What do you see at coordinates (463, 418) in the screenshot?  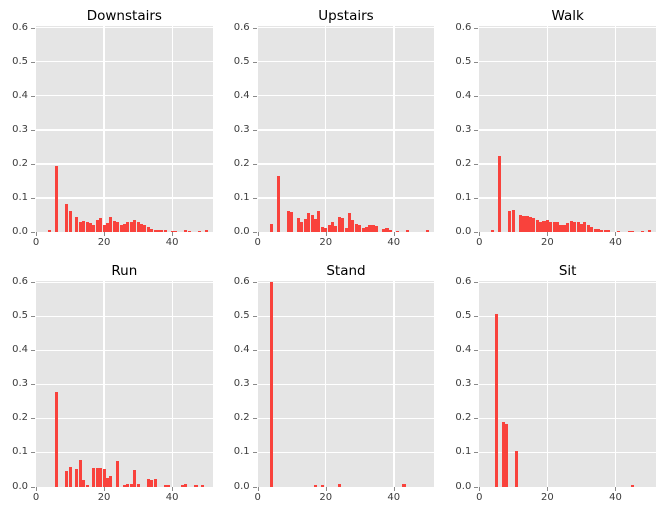 I see `y-tick-label: 0.2` at bounding box center [463, 418].